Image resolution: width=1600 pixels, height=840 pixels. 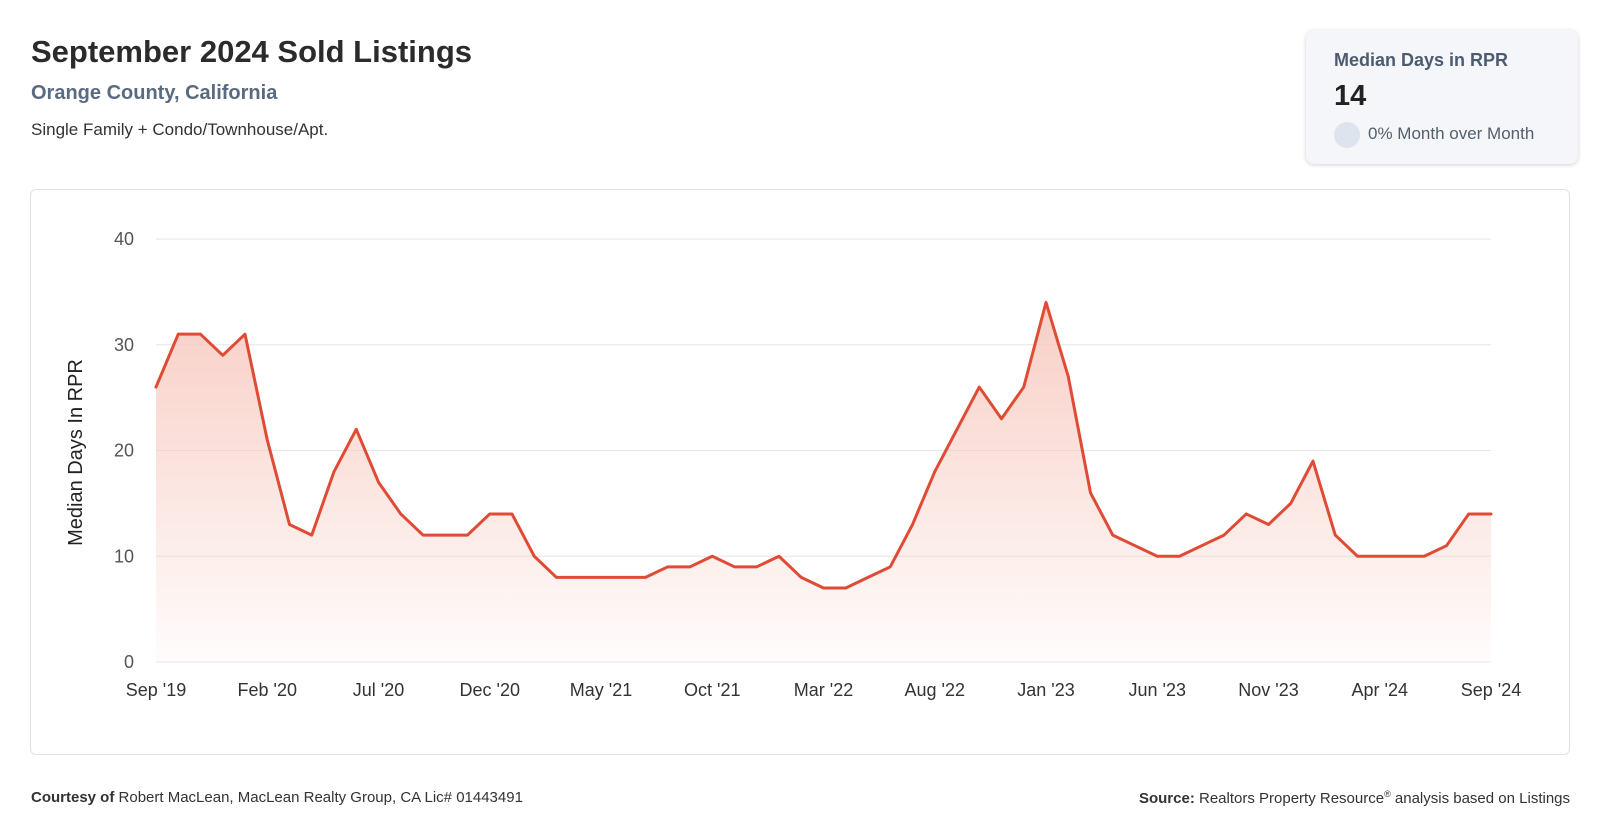 What do you see at coordinates (156, 690) in the screenshot?
I see `x-tick-label: Sep '19` at bounding box center [156, 690].